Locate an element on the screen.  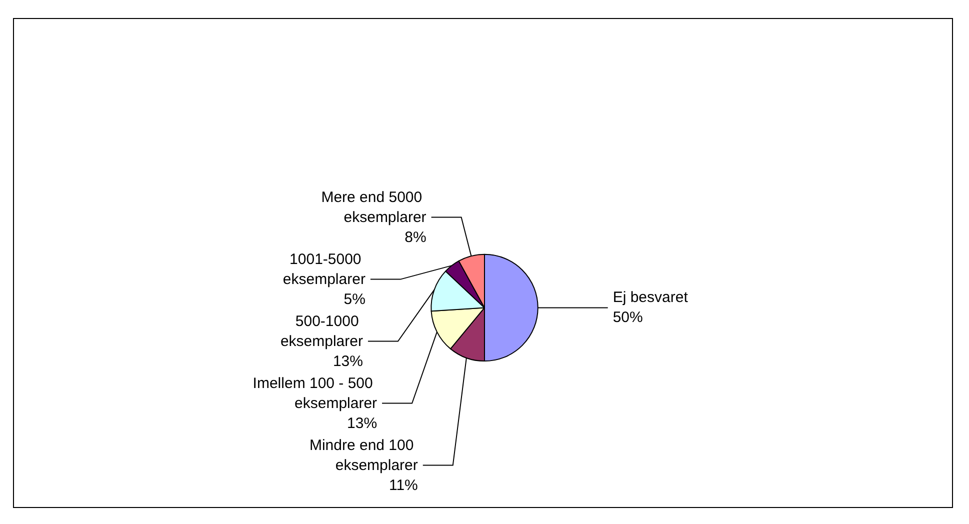
data-label: 50% is located at coordinates (627, 317).